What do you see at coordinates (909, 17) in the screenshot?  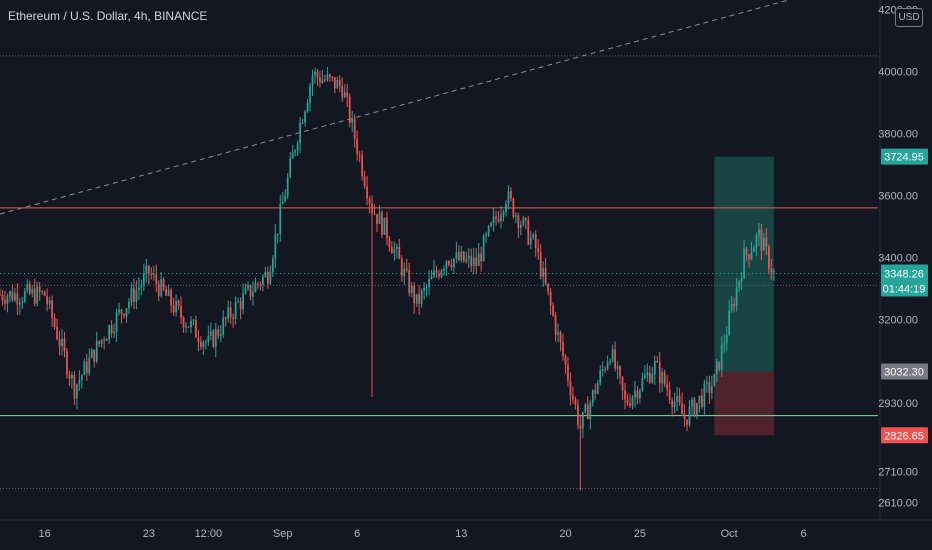 I see `currency-button: USD` at bounding box center [909, 17].